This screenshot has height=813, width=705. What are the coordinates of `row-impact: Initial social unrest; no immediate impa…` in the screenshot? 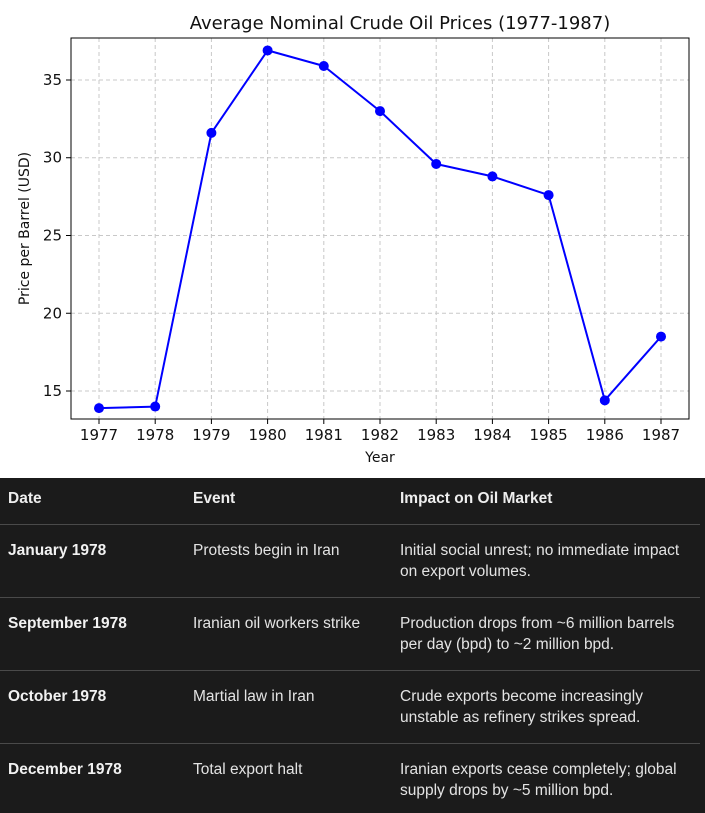 It's located at (546, 561).